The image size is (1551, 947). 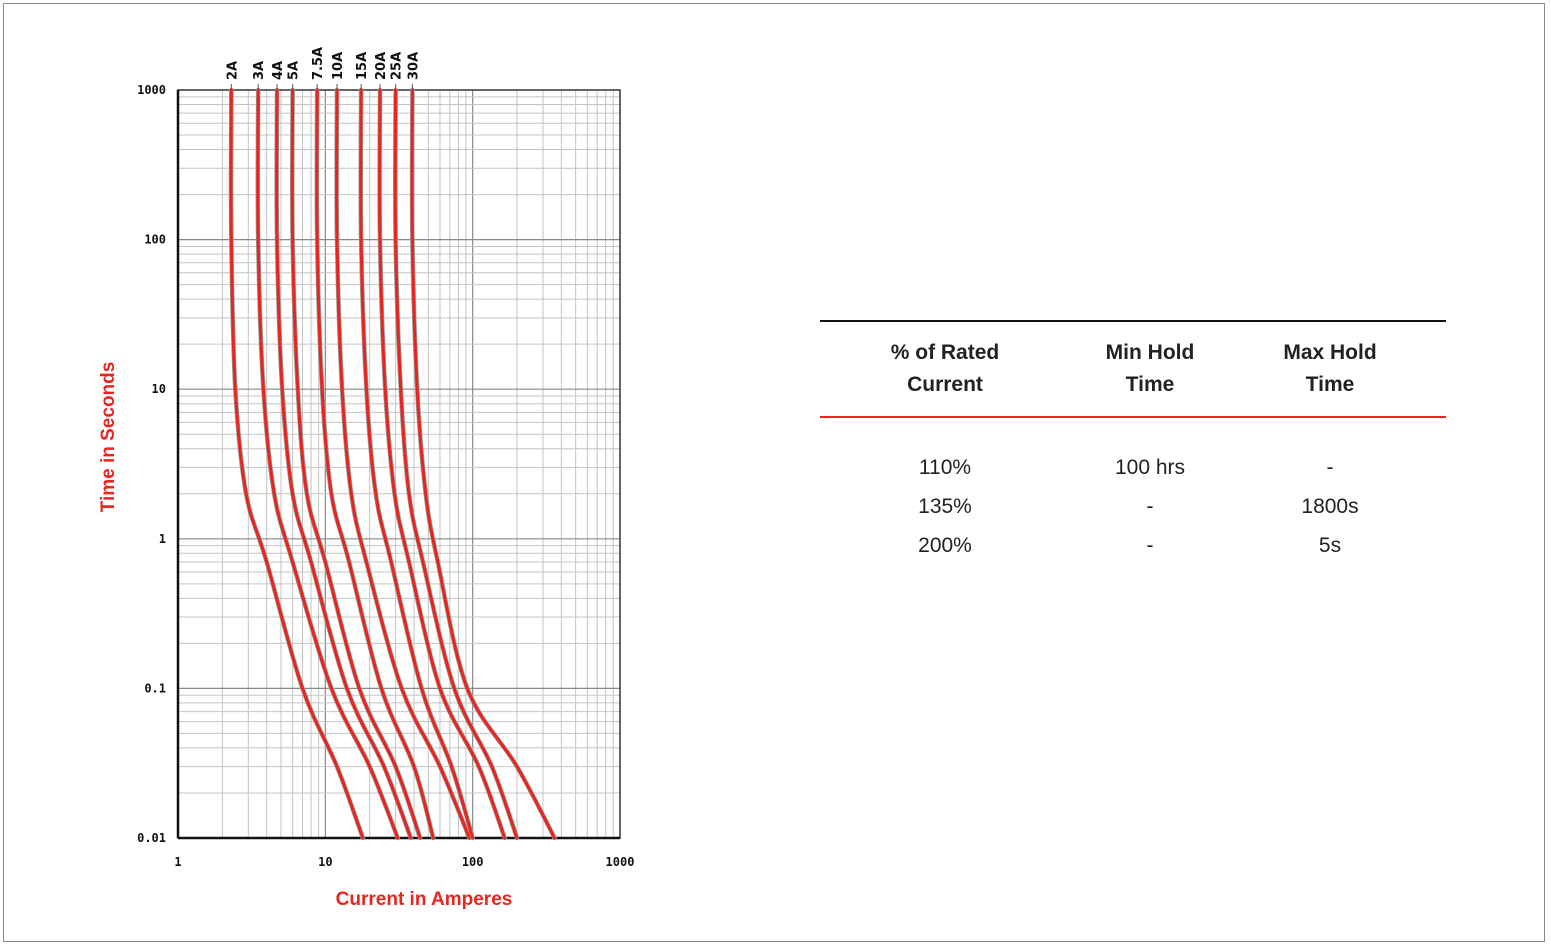 What do you see at coordinates (259, 70) in the screenshot?
I see `curve-label-3A: 3A` at bounding box center [259, 70].